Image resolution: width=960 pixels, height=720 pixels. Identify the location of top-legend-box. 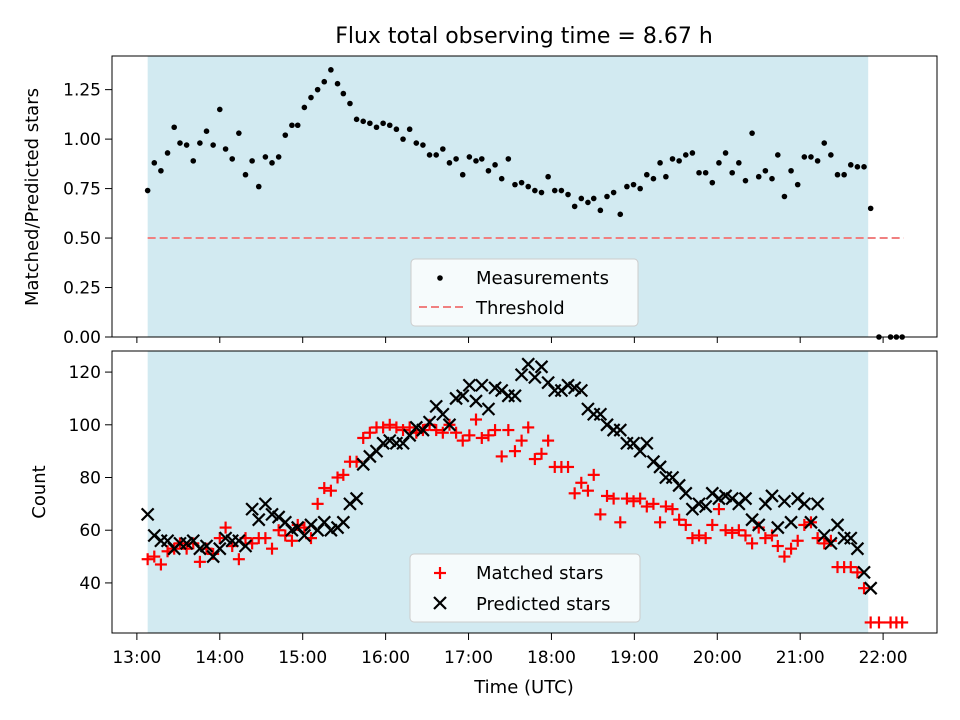
(524, 292).